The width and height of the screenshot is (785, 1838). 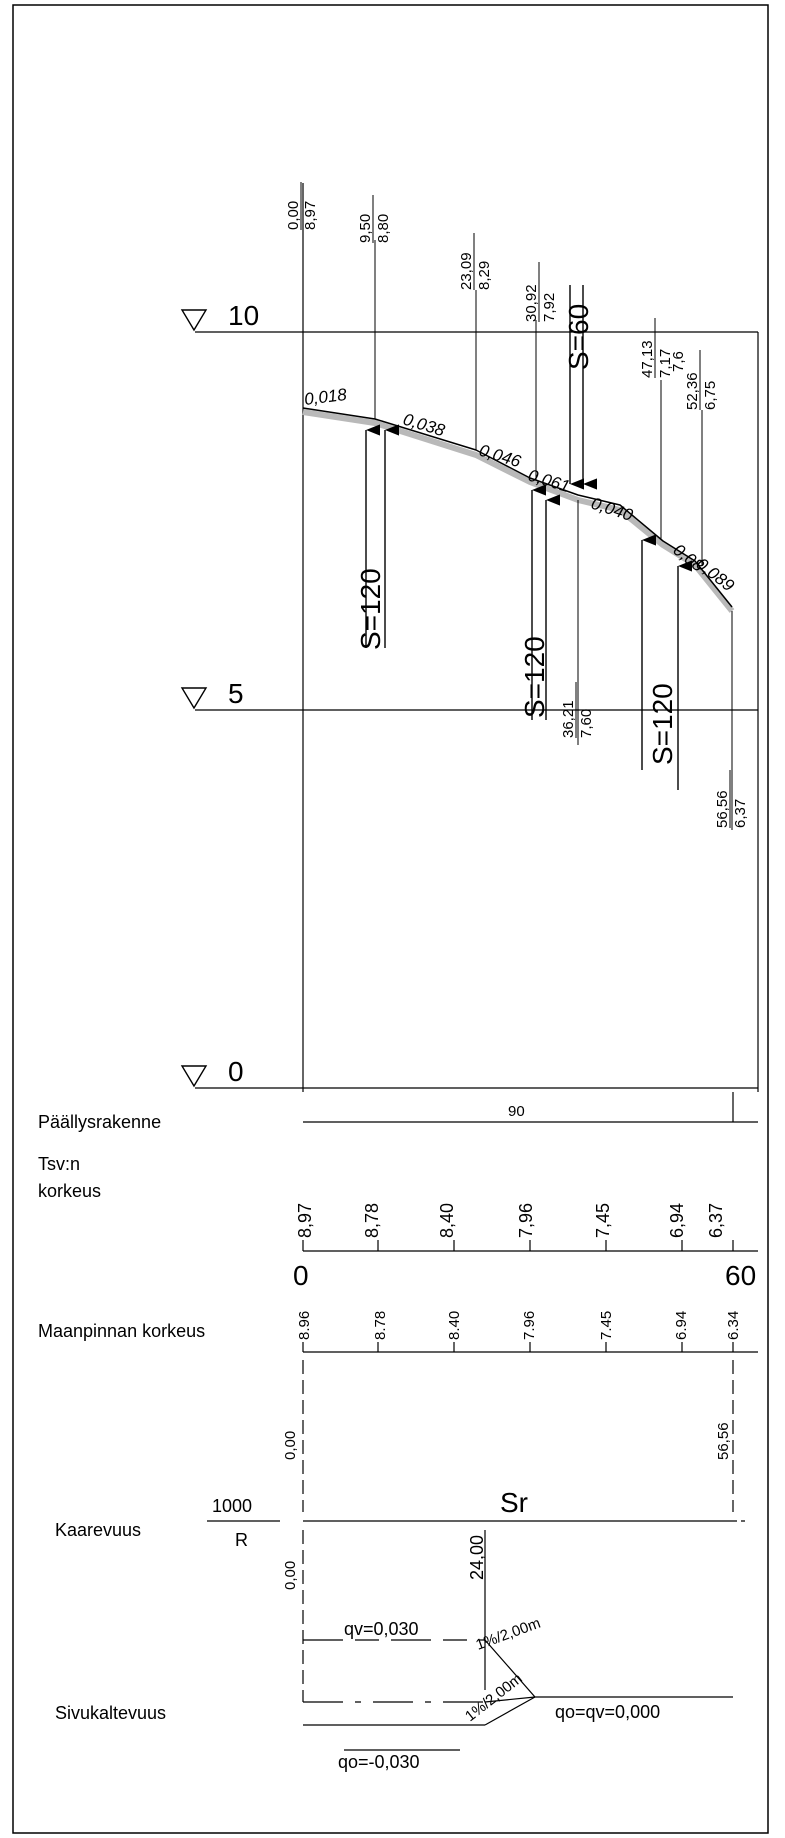 I want to click on sight-label-2: S=60, so click(x=578, y=337).